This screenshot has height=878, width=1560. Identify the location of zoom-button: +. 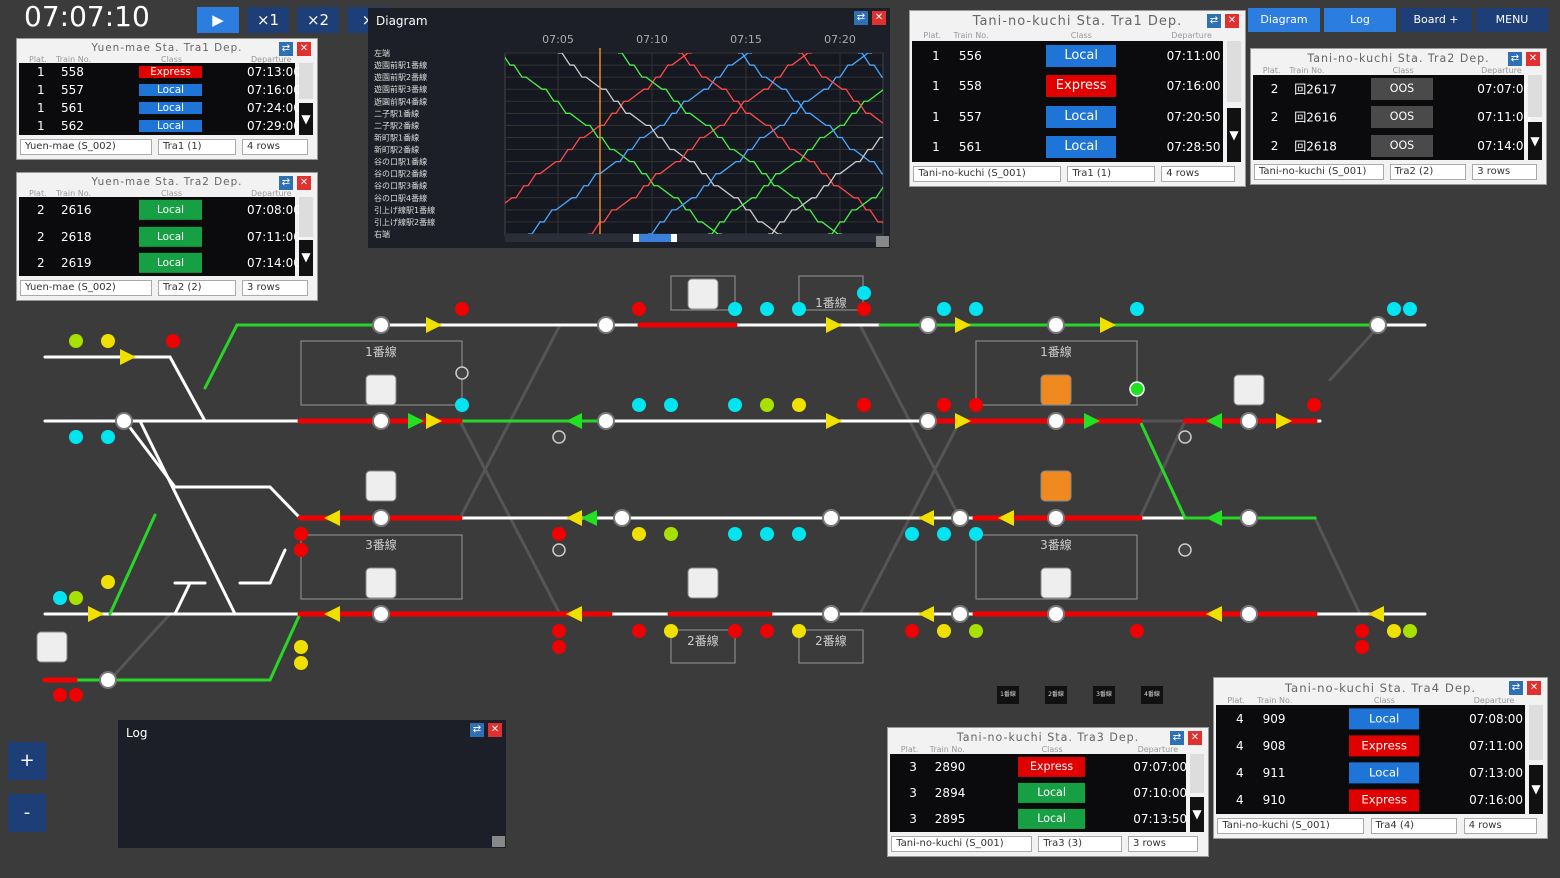
(27, 761).